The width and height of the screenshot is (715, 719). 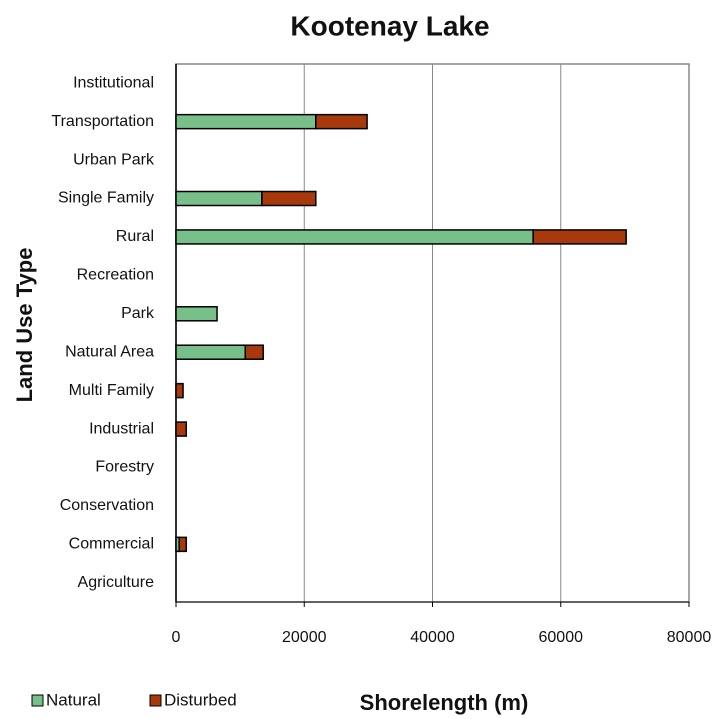 I want to click on y-tick-label: Commercial, so click(x=111, y=544).